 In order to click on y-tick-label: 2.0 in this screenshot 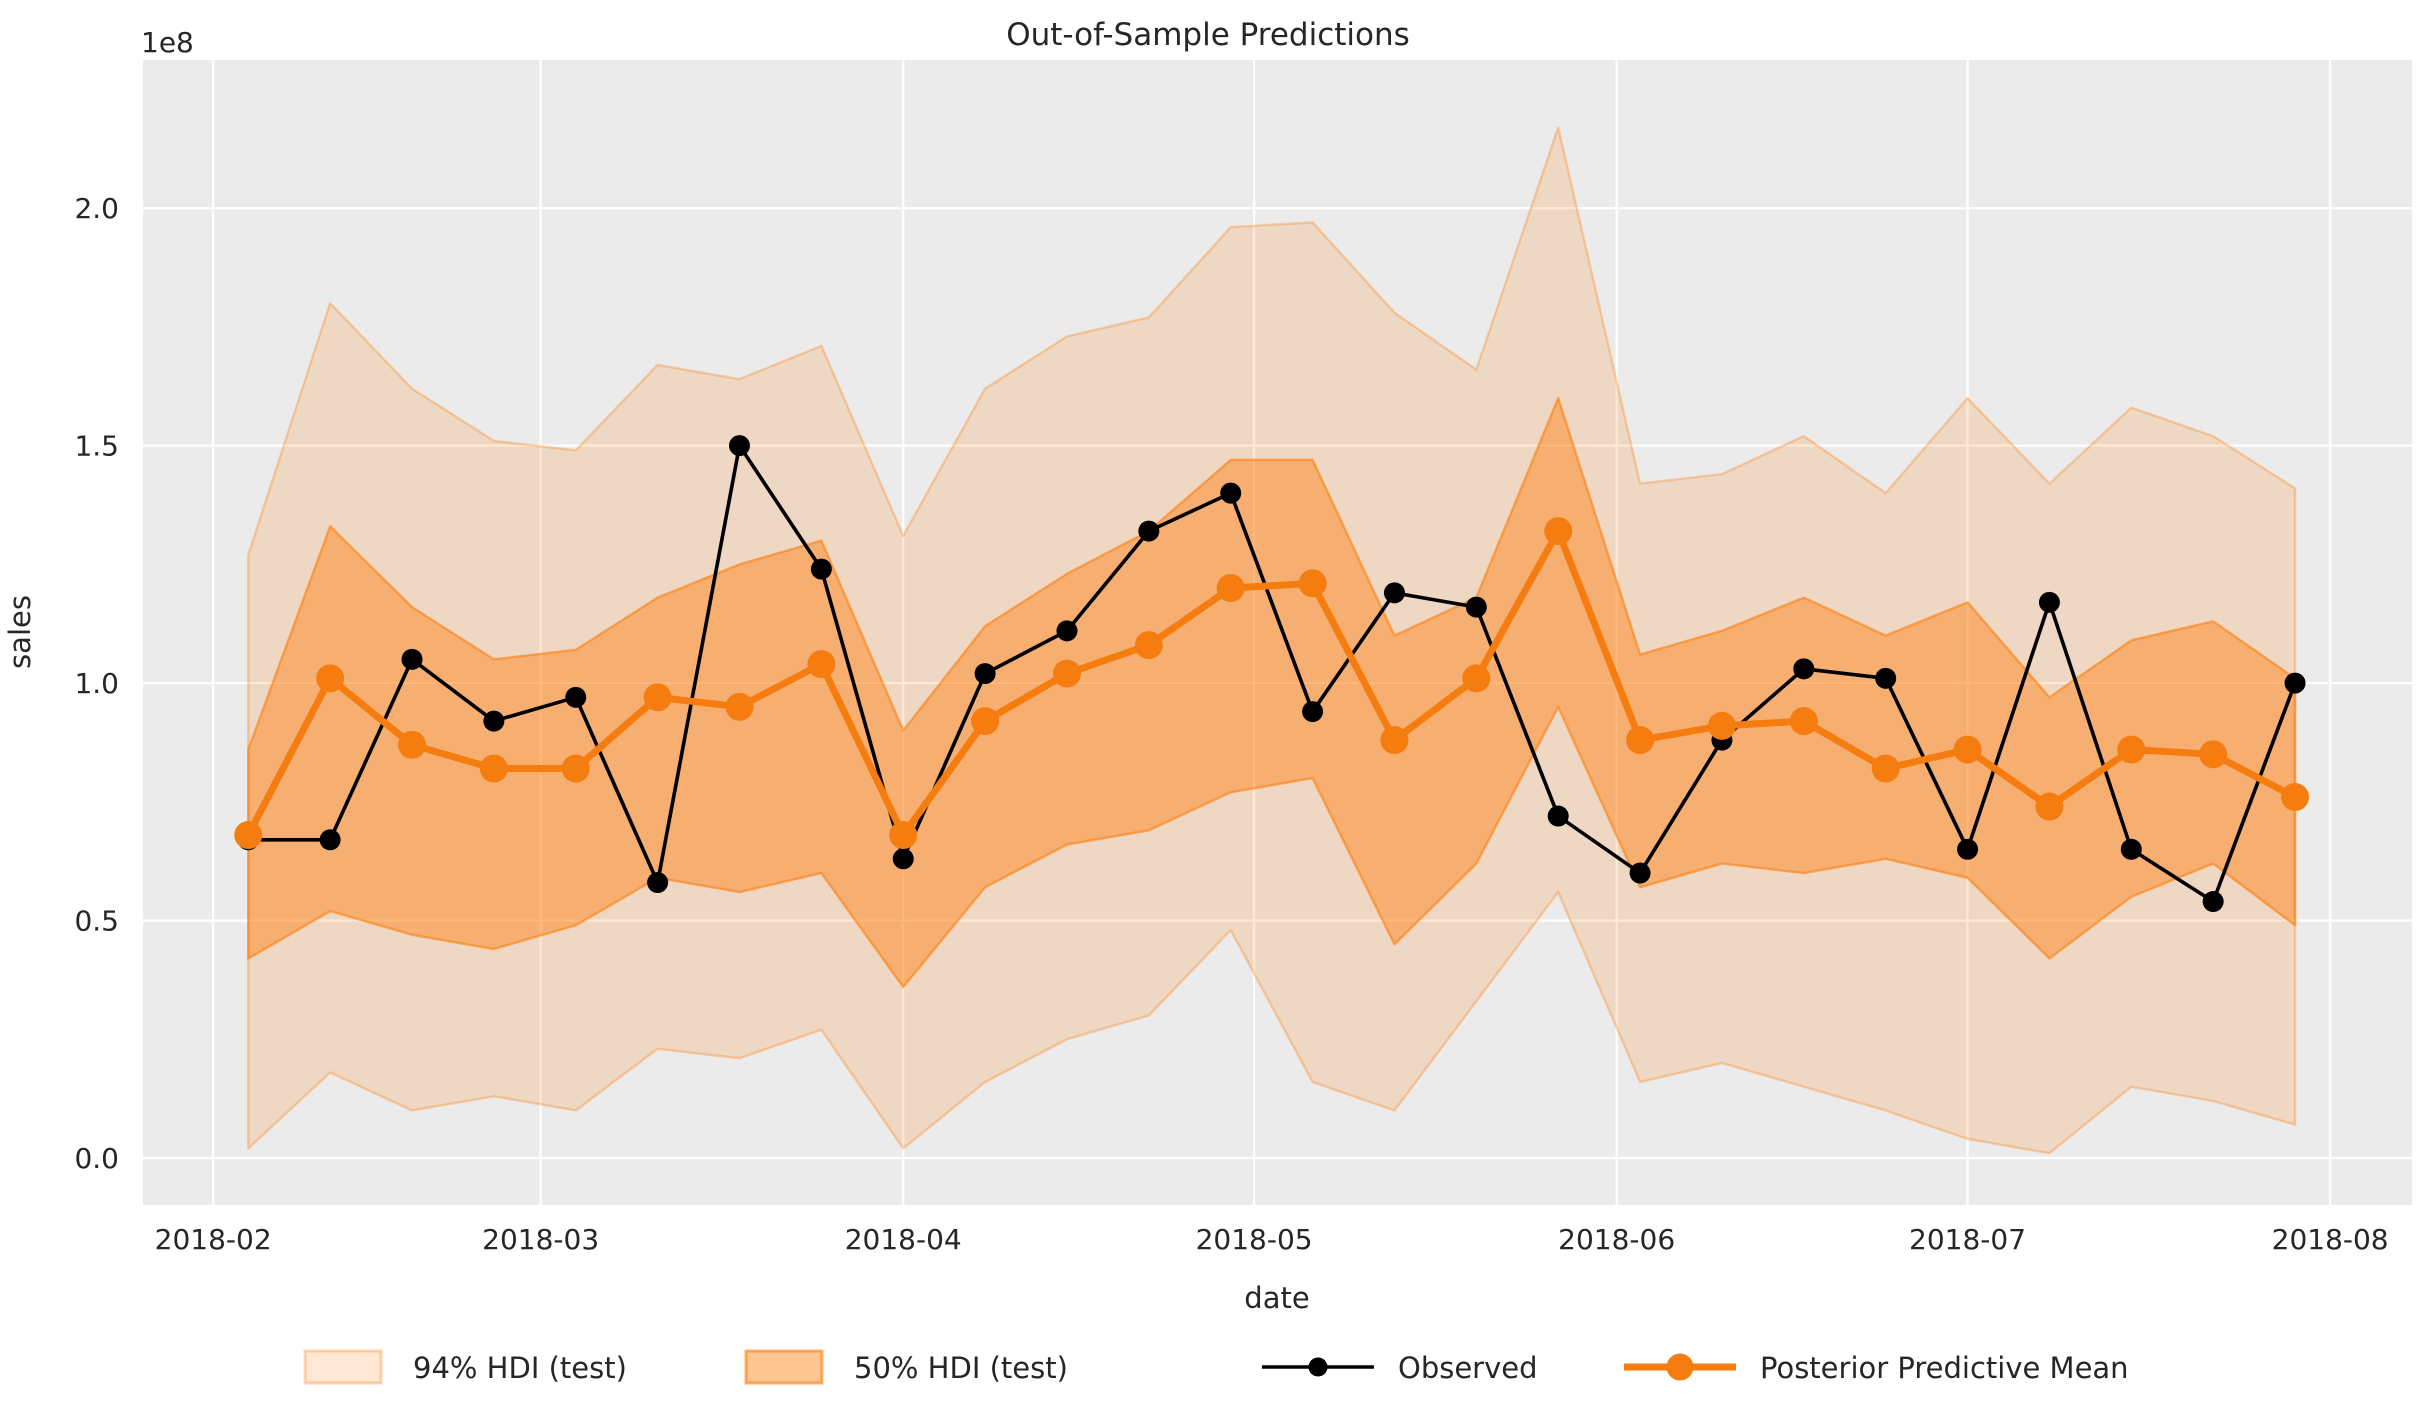, I will do `click(96, 208)`.